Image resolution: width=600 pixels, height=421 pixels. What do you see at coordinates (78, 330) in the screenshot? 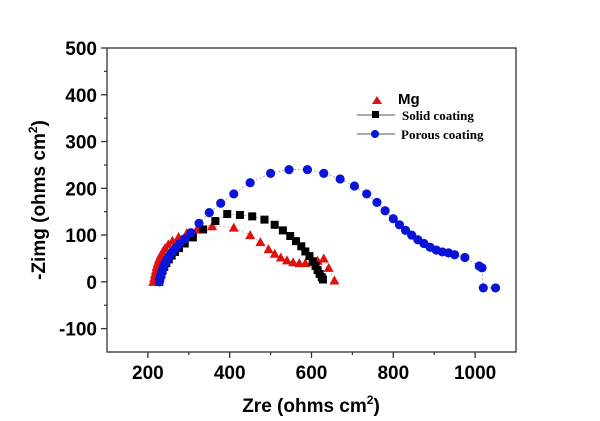
I see `y-tick-label: -100` at bounding box center [78, 330].